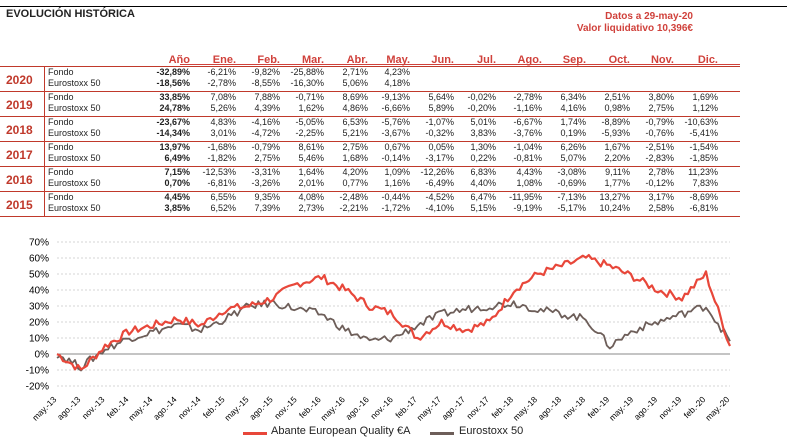 The width and height of the screenshot is (787, 448). I want to click on monthly-return: 4,20%, so click(355, 172).